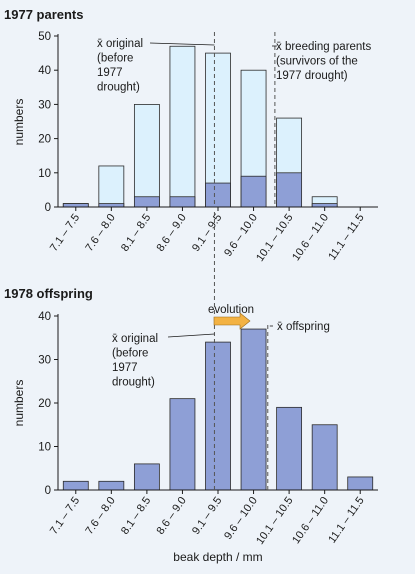 This screenshot has width=415, height=574. I want to click on evolution-label: evolution, so click(231, 310).